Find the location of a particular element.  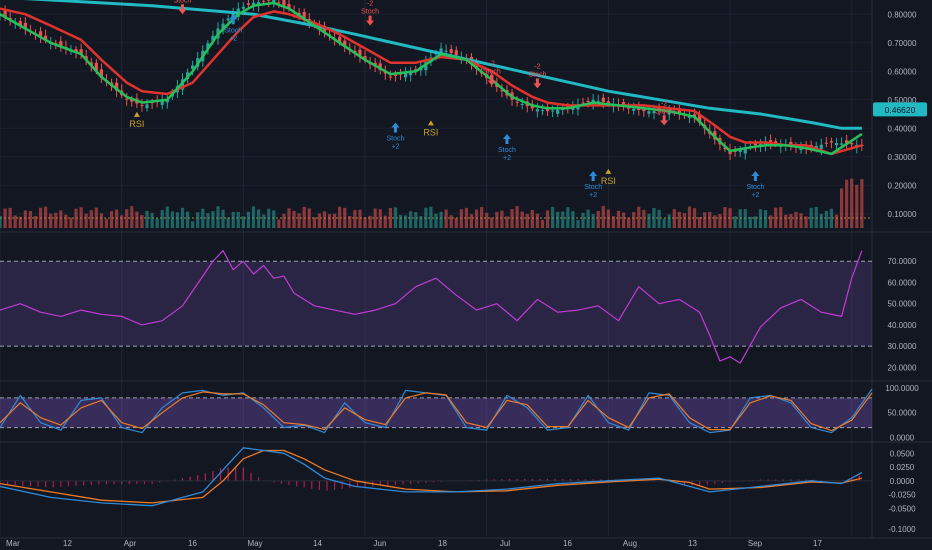

volume-panel is located at coordinates (436, 203).